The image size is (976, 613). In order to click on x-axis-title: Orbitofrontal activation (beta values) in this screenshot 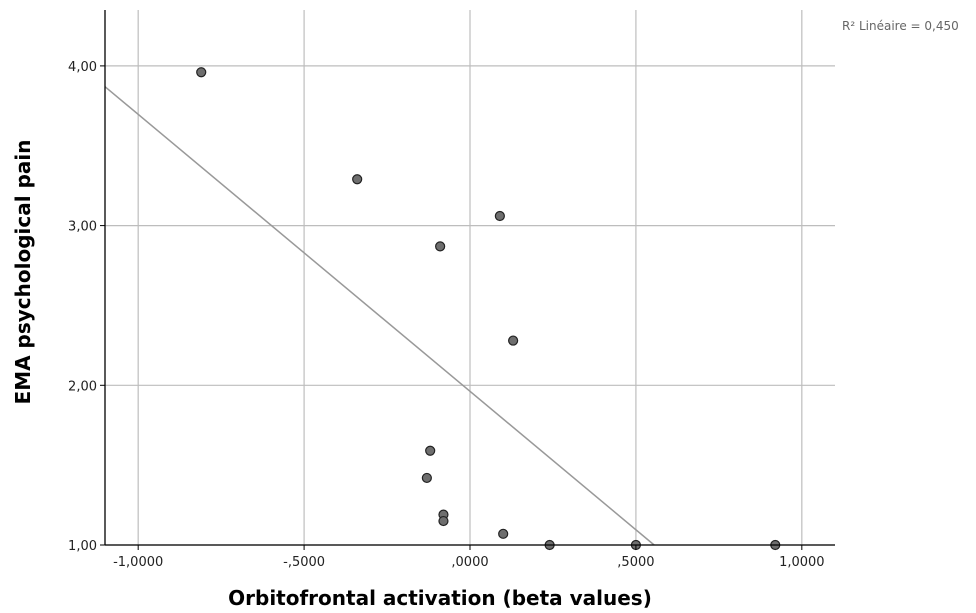, I will do `click(440, 598)`.